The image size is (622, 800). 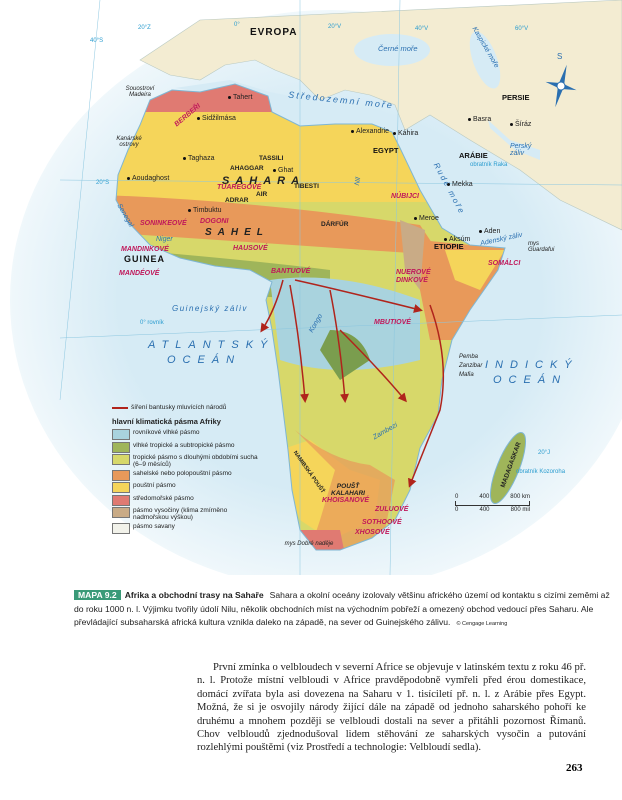 I want to click on legend-item: pásmo savany, so click(x=154, y=526).